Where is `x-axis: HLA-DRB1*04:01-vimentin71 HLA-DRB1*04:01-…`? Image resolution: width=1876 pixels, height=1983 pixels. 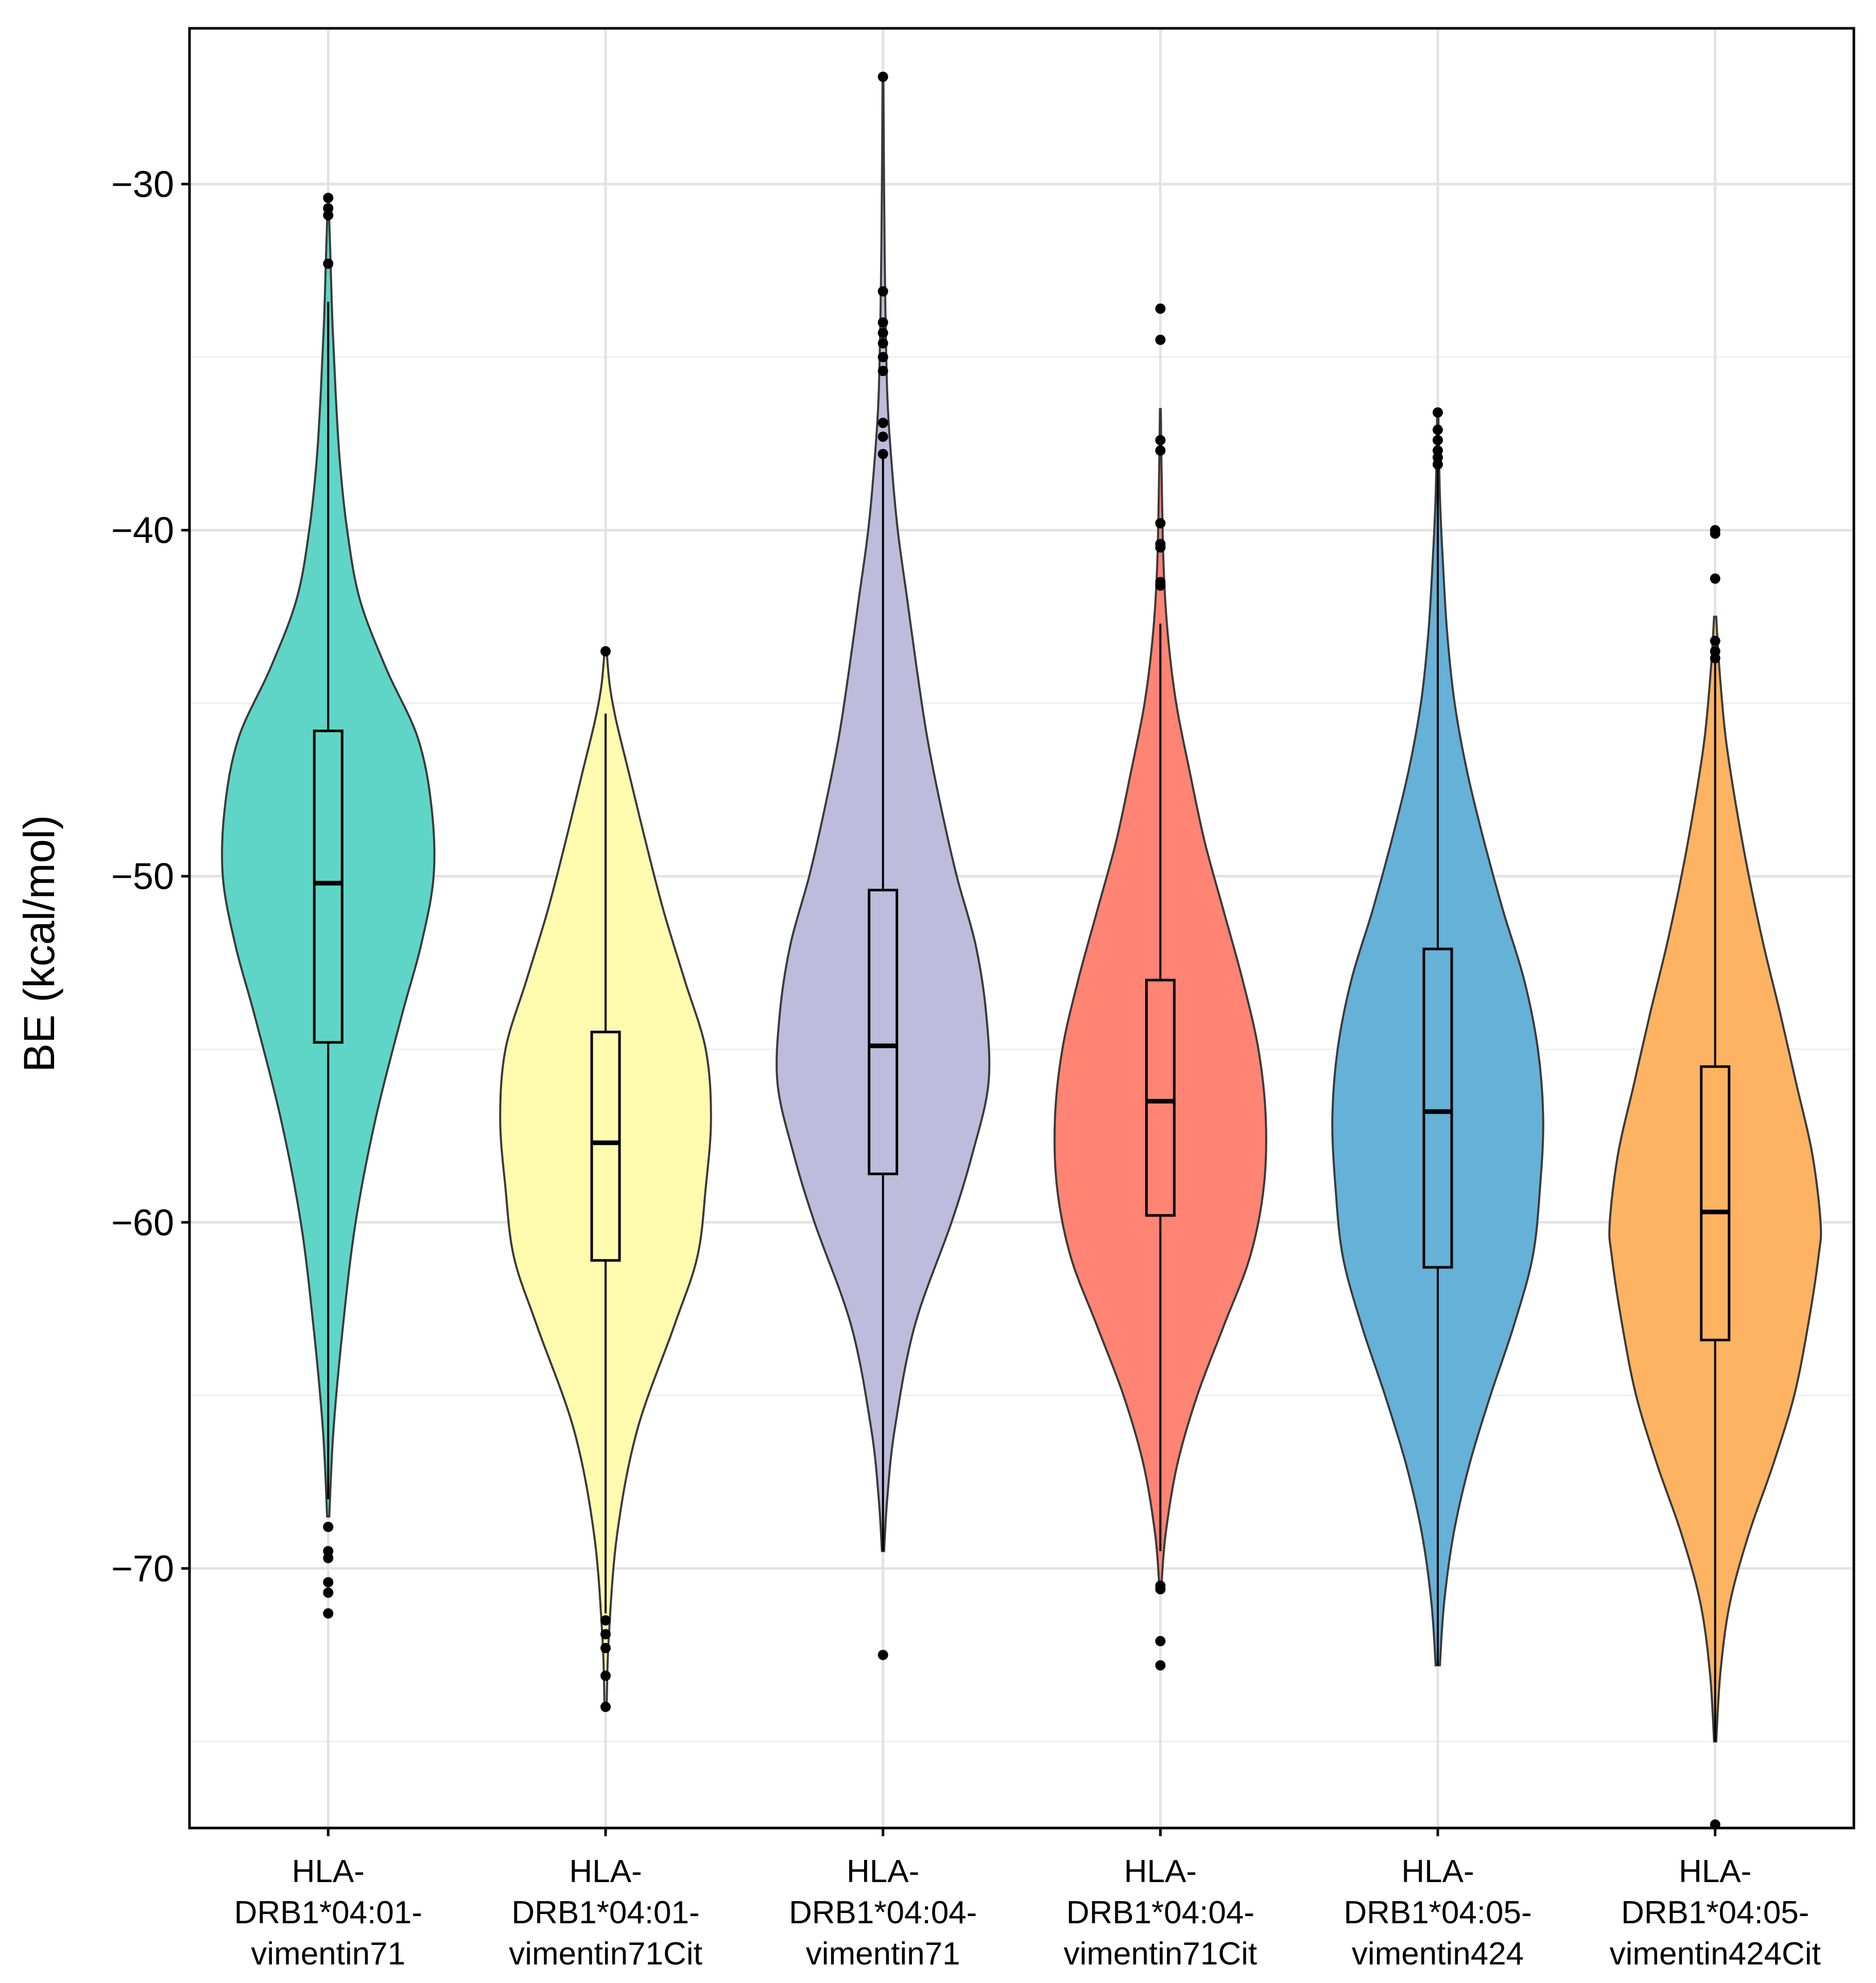 x-axis: HLA-DRB1*04:01-vimentin71 HLA-DRB1*04:01-… is located at coordinates (1027, 1900).